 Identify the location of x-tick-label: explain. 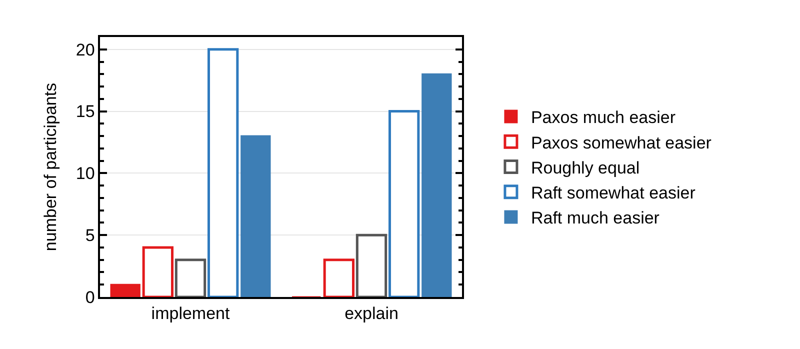
(371, 314).